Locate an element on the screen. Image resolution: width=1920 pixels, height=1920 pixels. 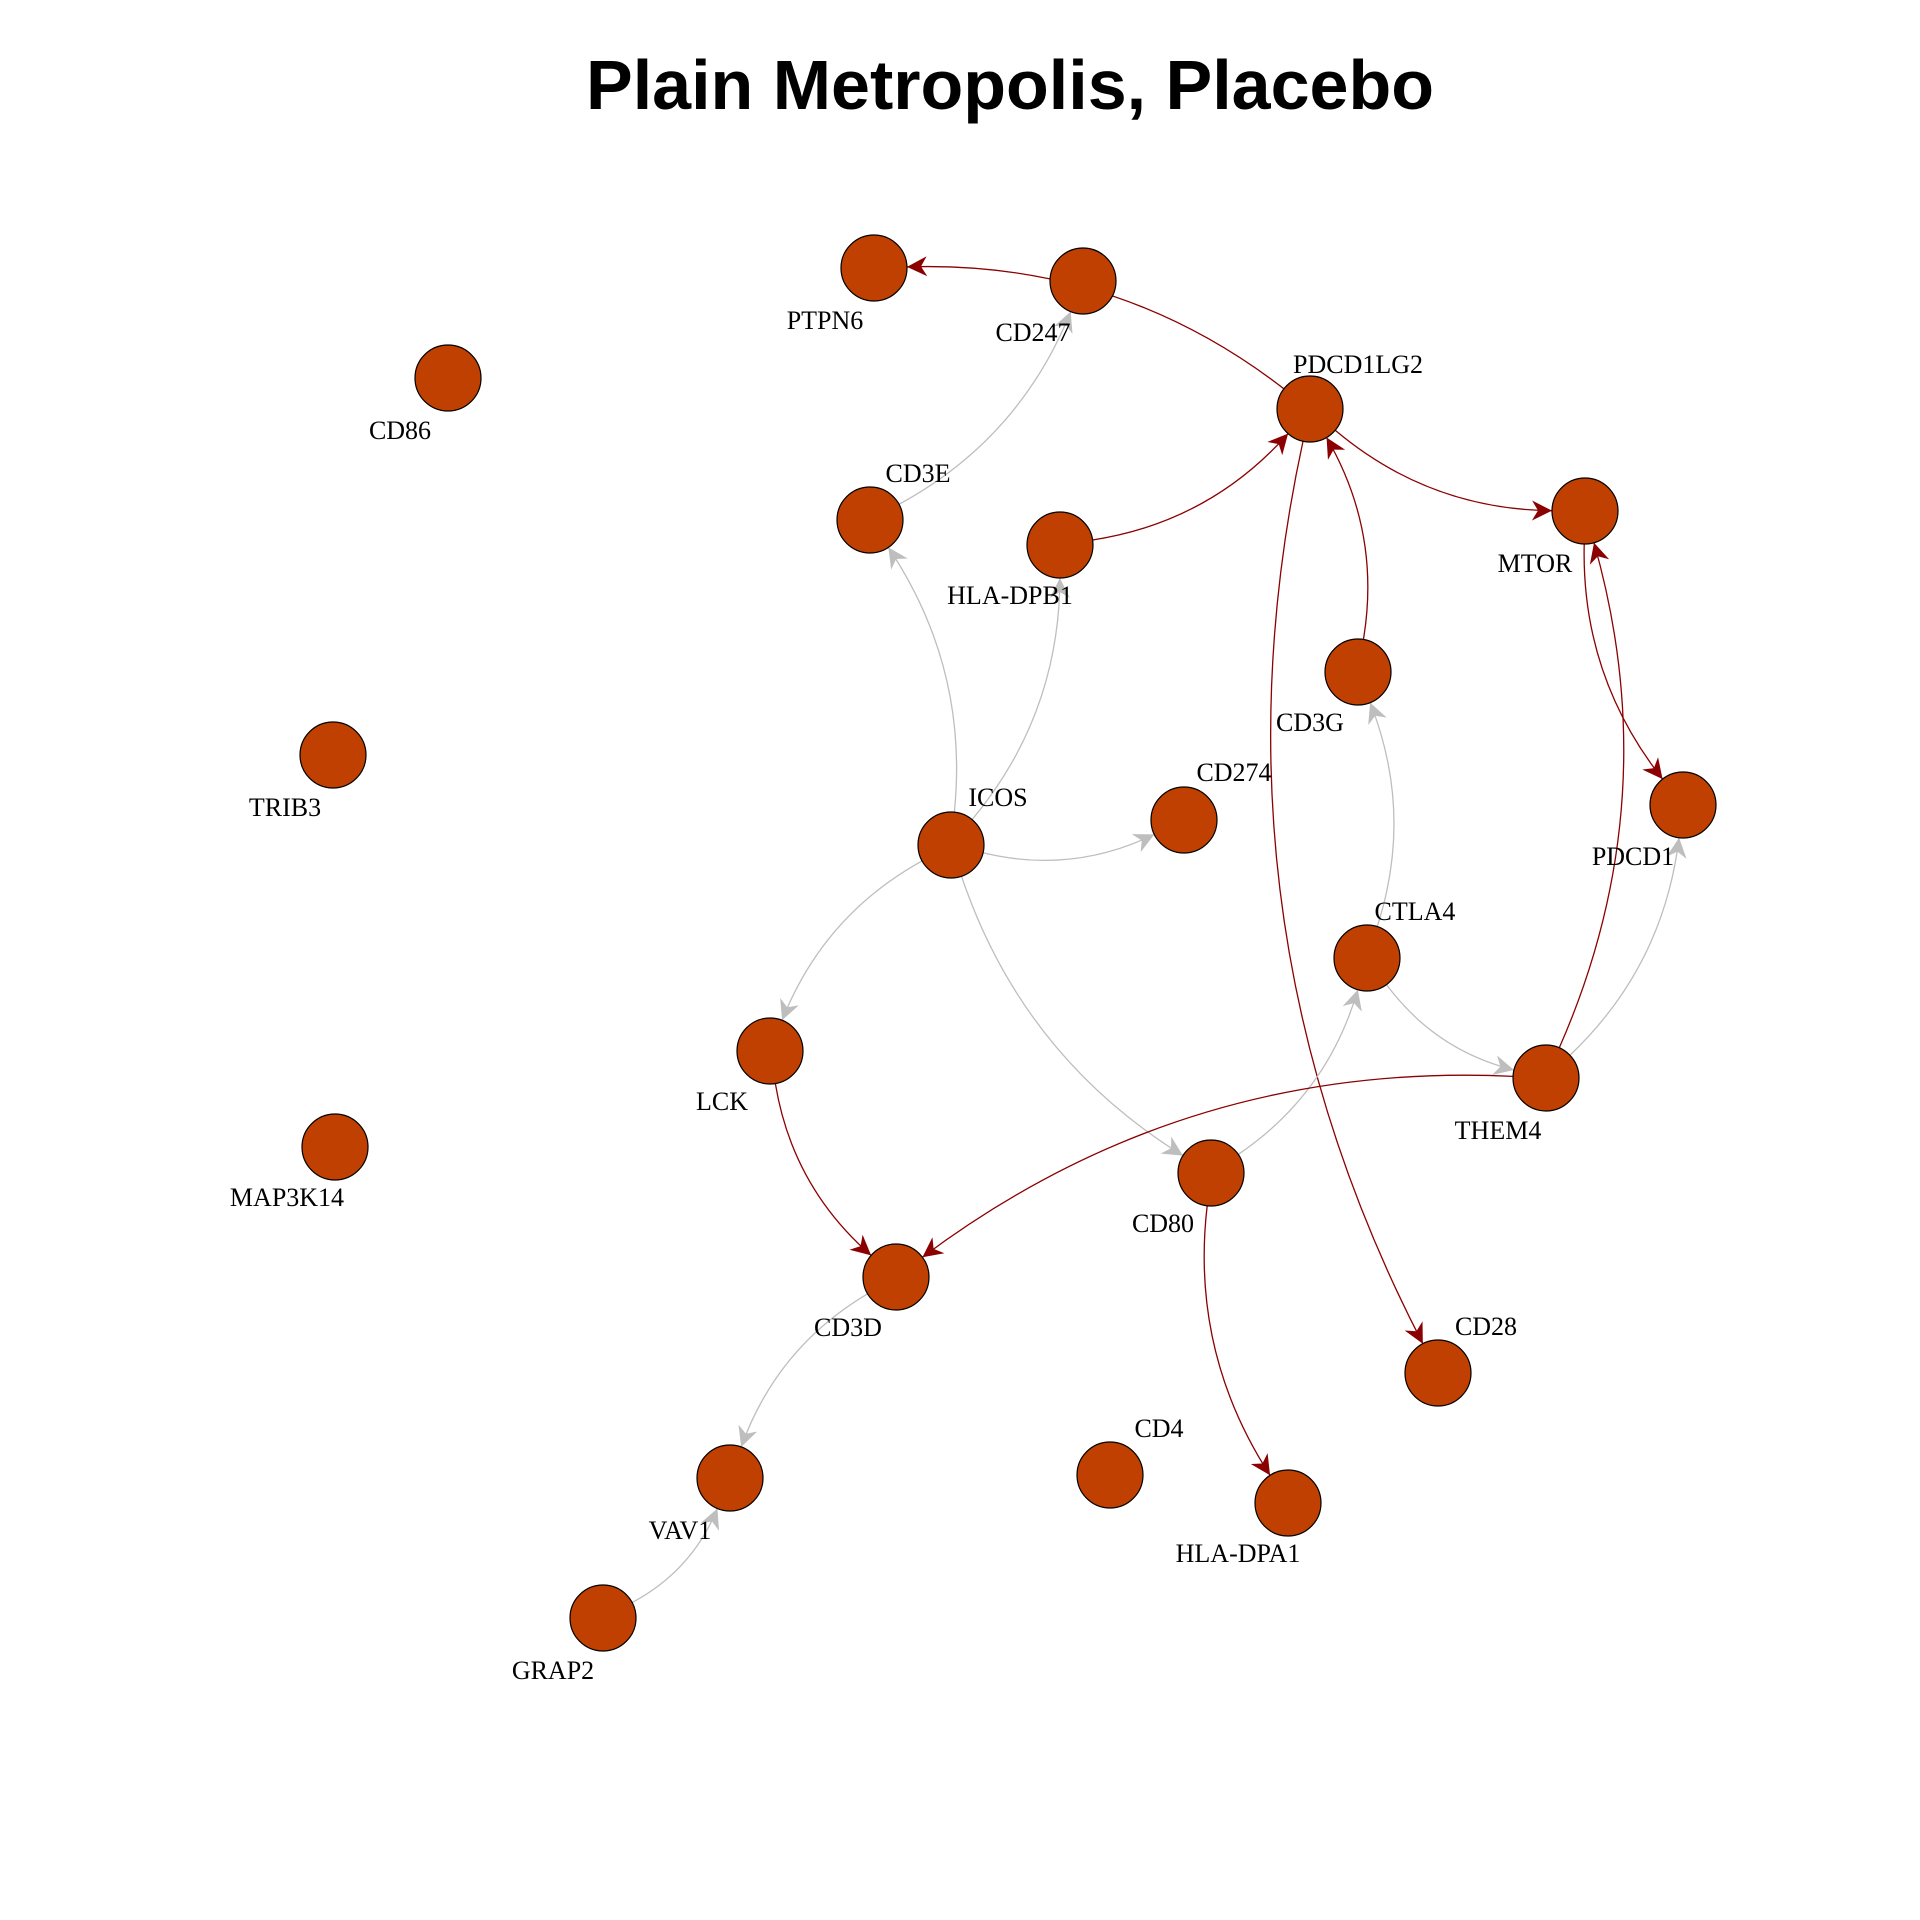
node-label-cd3g: CD3G is located at coordinates (1310, 722).